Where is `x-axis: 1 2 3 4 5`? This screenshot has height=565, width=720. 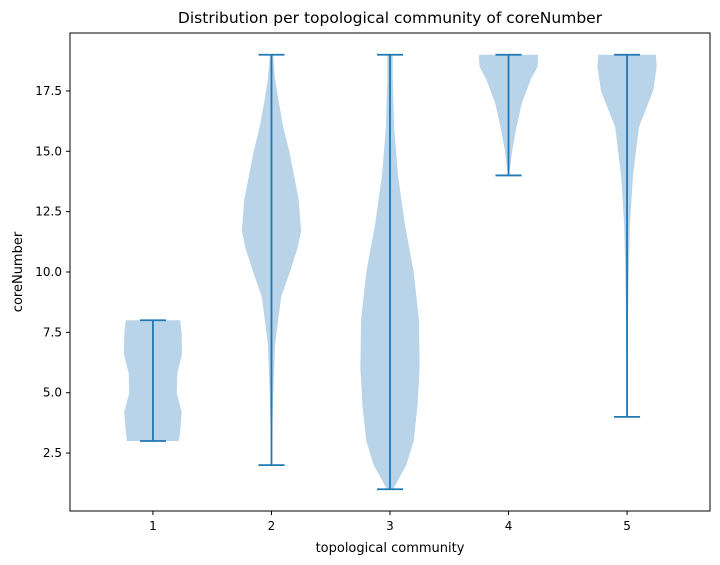
x-axis: 1 2 3 4 5 is located at coordinates (390, 522).